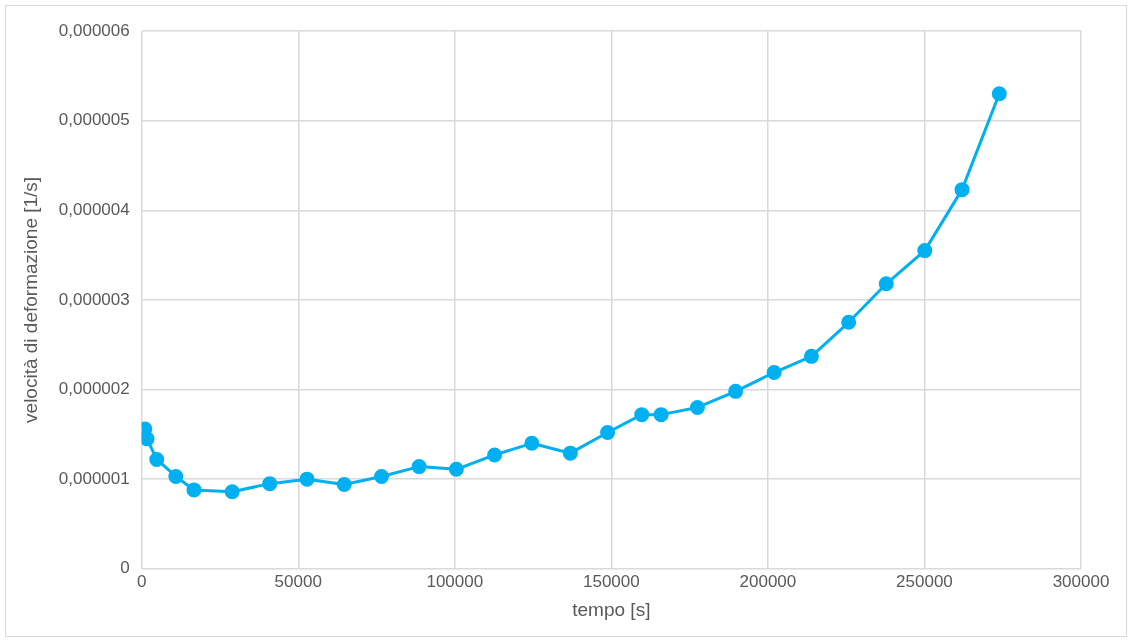 This screenshot has height=644, width=1134. Describe the element at coordinates (611, 581) in the screenshot. I see `x-tick-label: 150000` at that location.